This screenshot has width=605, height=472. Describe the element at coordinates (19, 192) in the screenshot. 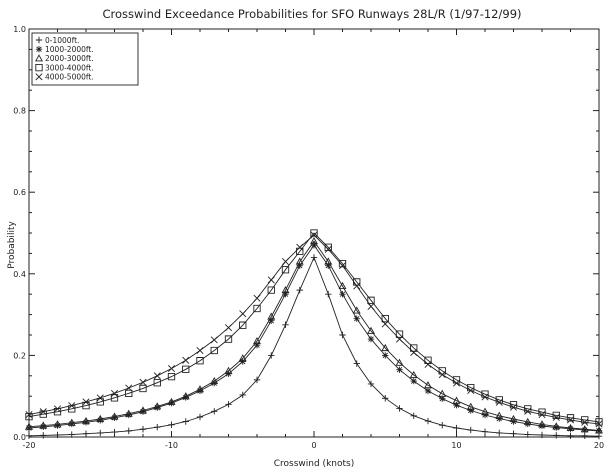

I see `y-tick-label: 0.6` at that location.